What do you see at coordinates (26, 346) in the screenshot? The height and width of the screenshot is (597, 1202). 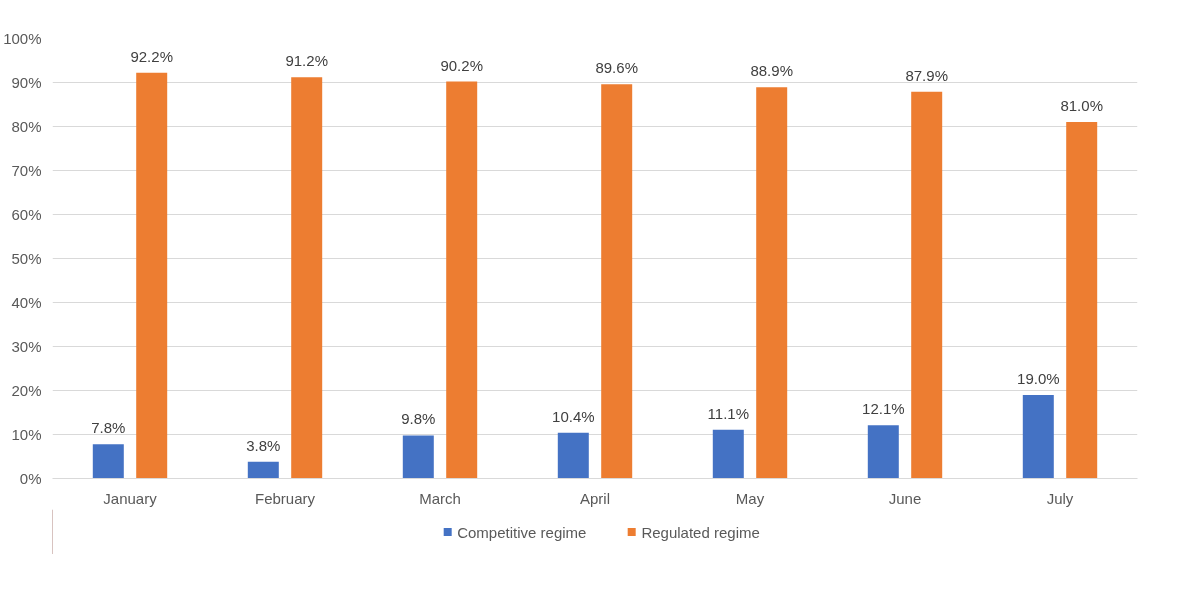 I see `y-tick-label: 30%` at bounding box center [26, 346].